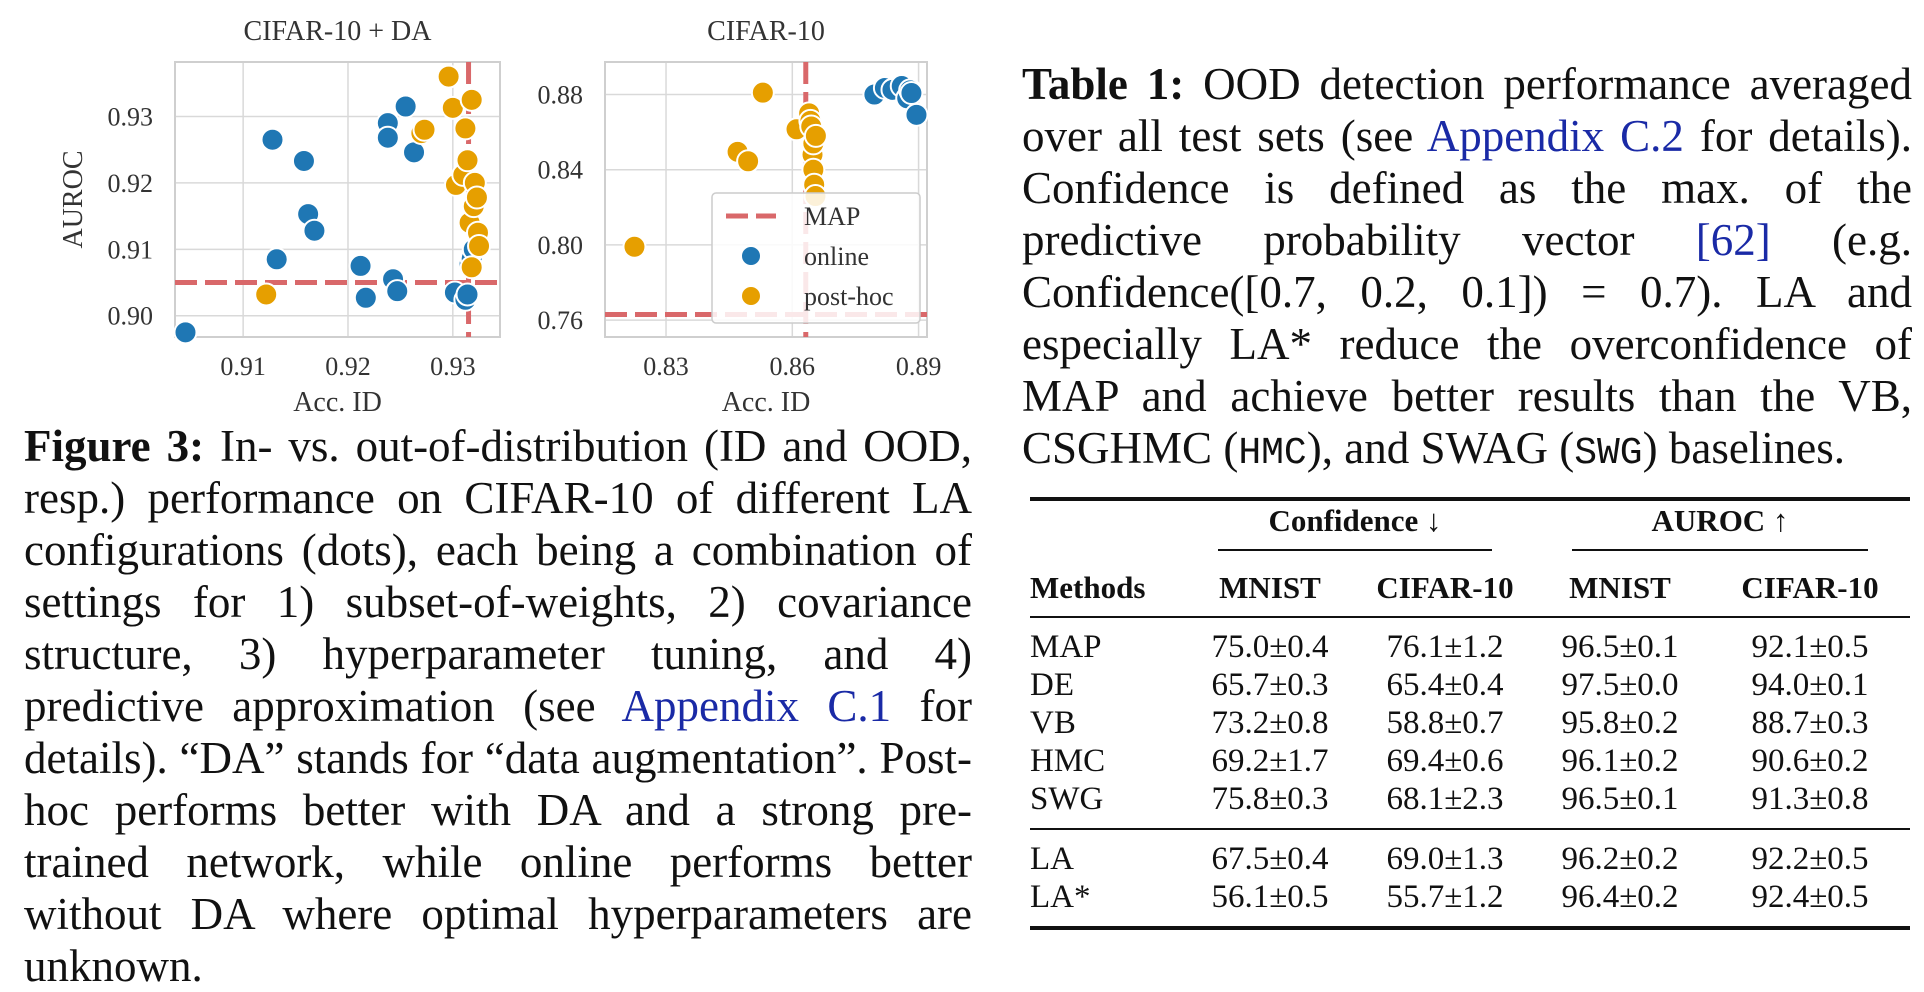 This screenshot has width=1924, height=992. Describe the element at coordinates (1445, 859) in the screenshot. I see `value-cell: 69.0±1.3` at that location.